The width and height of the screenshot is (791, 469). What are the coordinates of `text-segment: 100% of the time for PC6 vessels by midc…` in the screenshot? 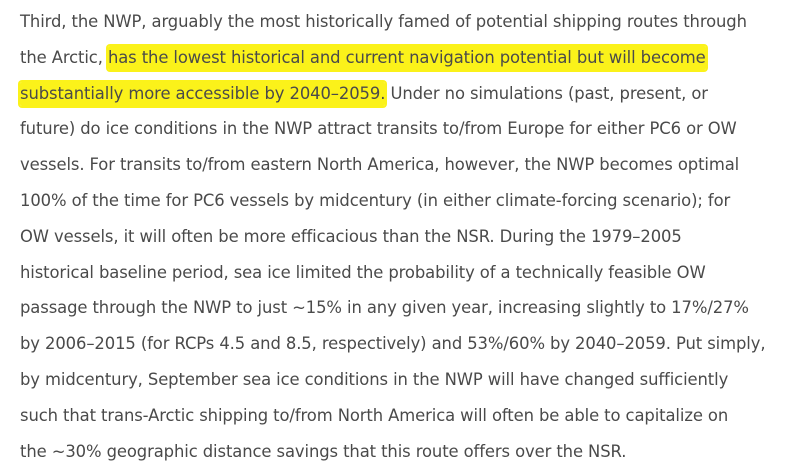 It's located at (375, 200).